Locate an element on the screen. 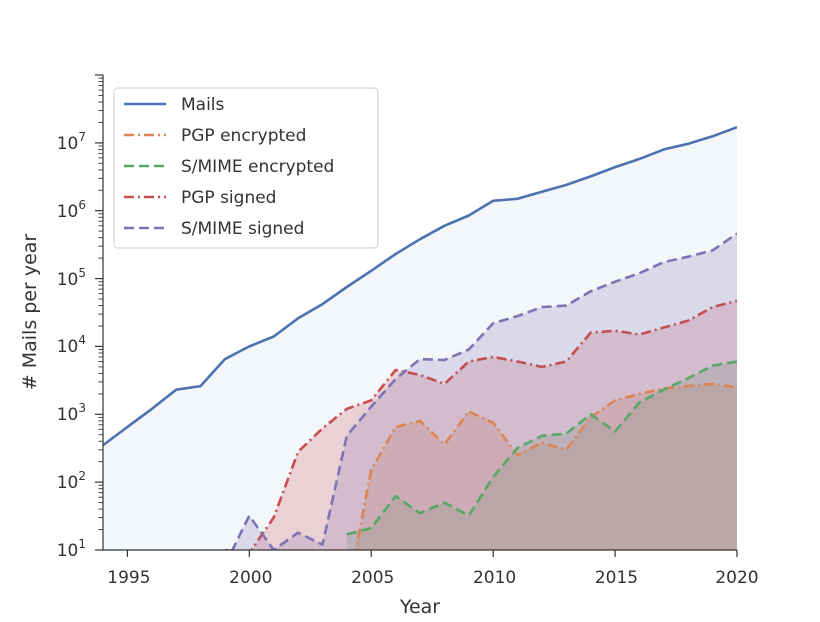 This screenshot has height=622, width=820. legend-label: PGP signed is located at coordinates (228, 198).